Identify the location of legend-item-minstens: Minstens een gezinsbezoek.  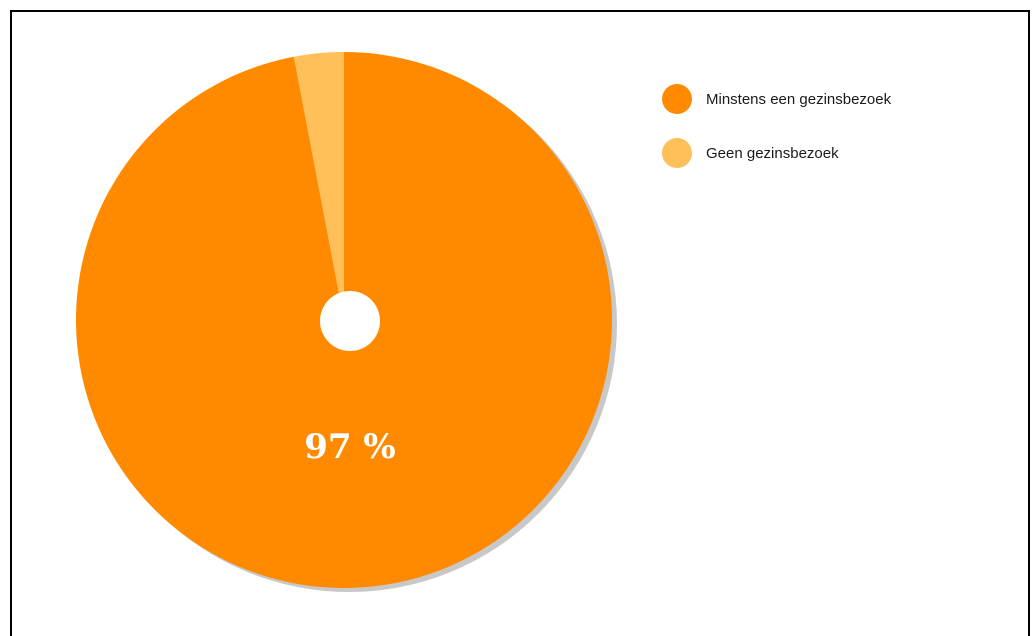
(776, 99).